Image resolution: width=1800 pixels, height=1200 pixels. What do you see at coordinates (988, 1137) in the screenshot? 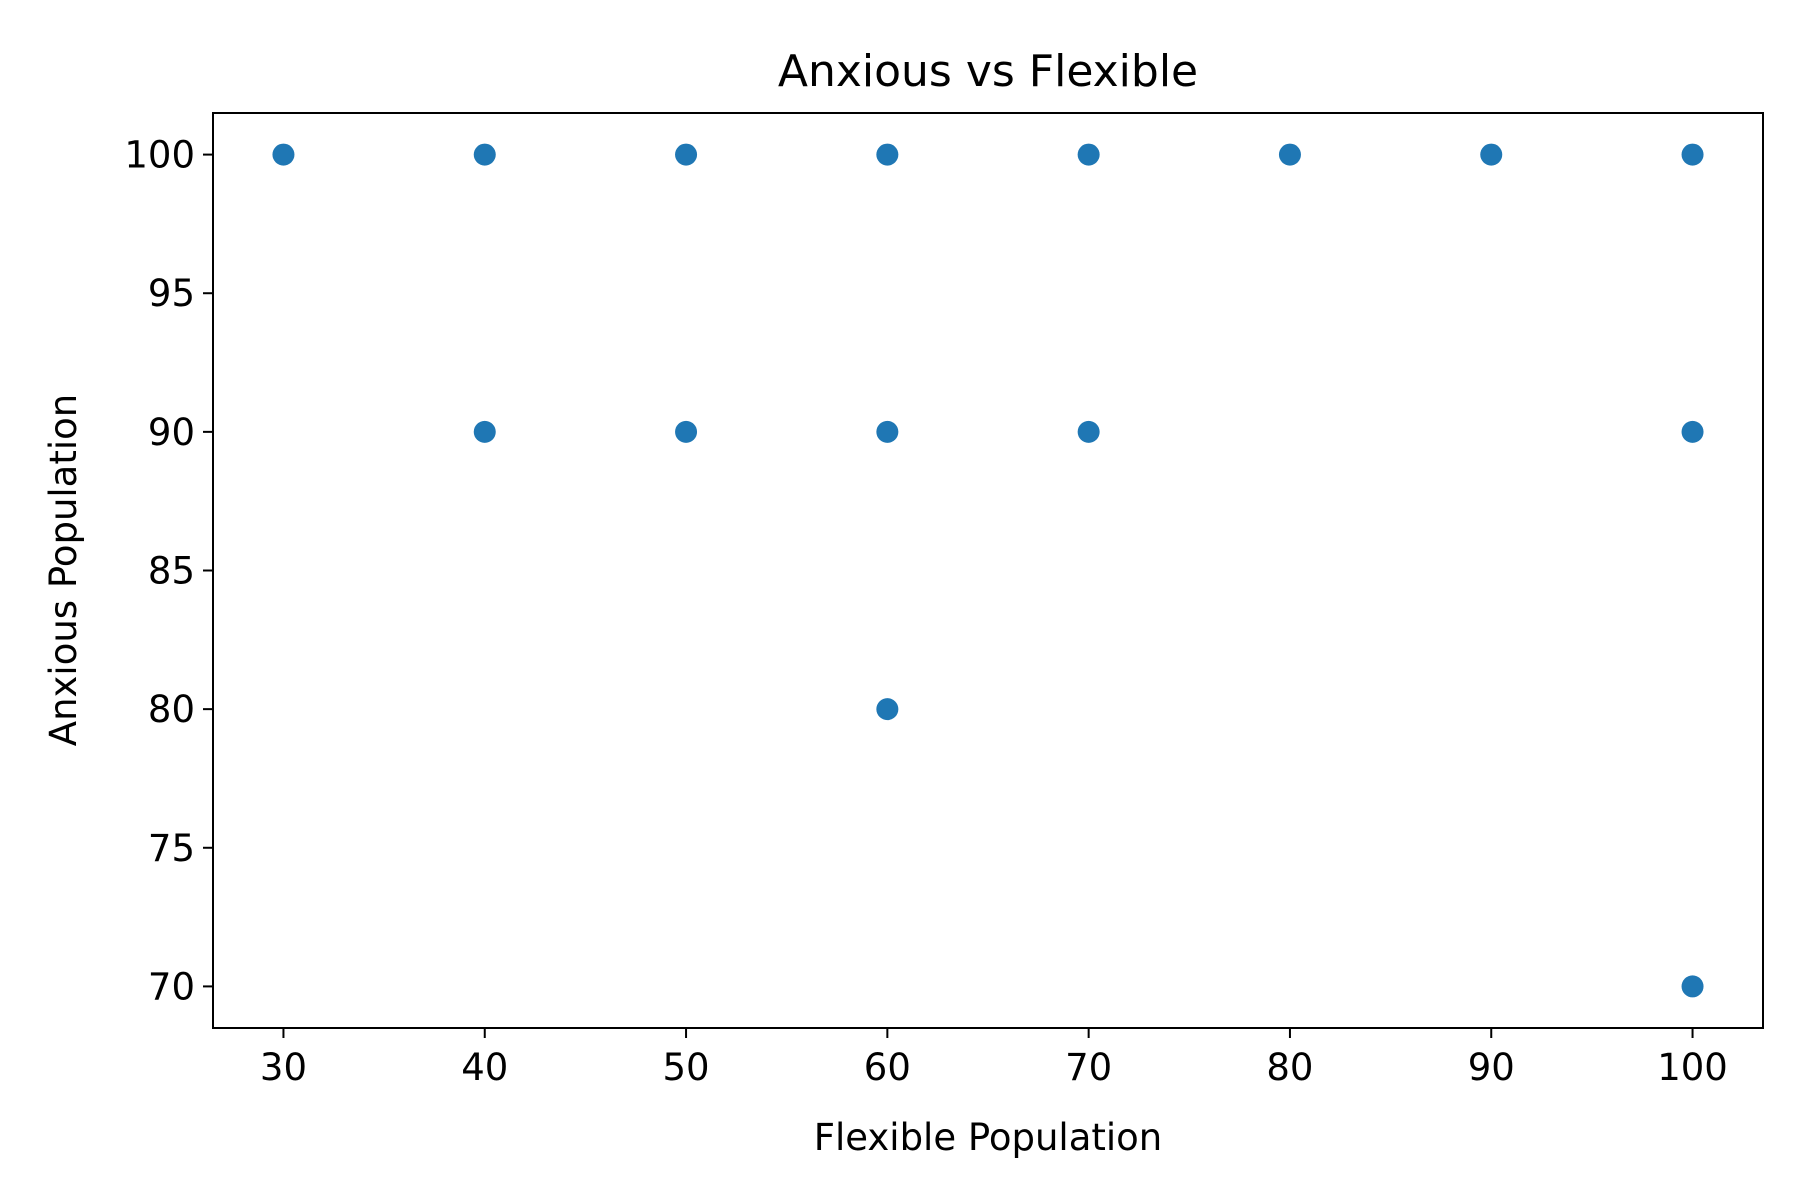
I see `x-axis-label: Flexible Population` at bounding box center [988, 1137].